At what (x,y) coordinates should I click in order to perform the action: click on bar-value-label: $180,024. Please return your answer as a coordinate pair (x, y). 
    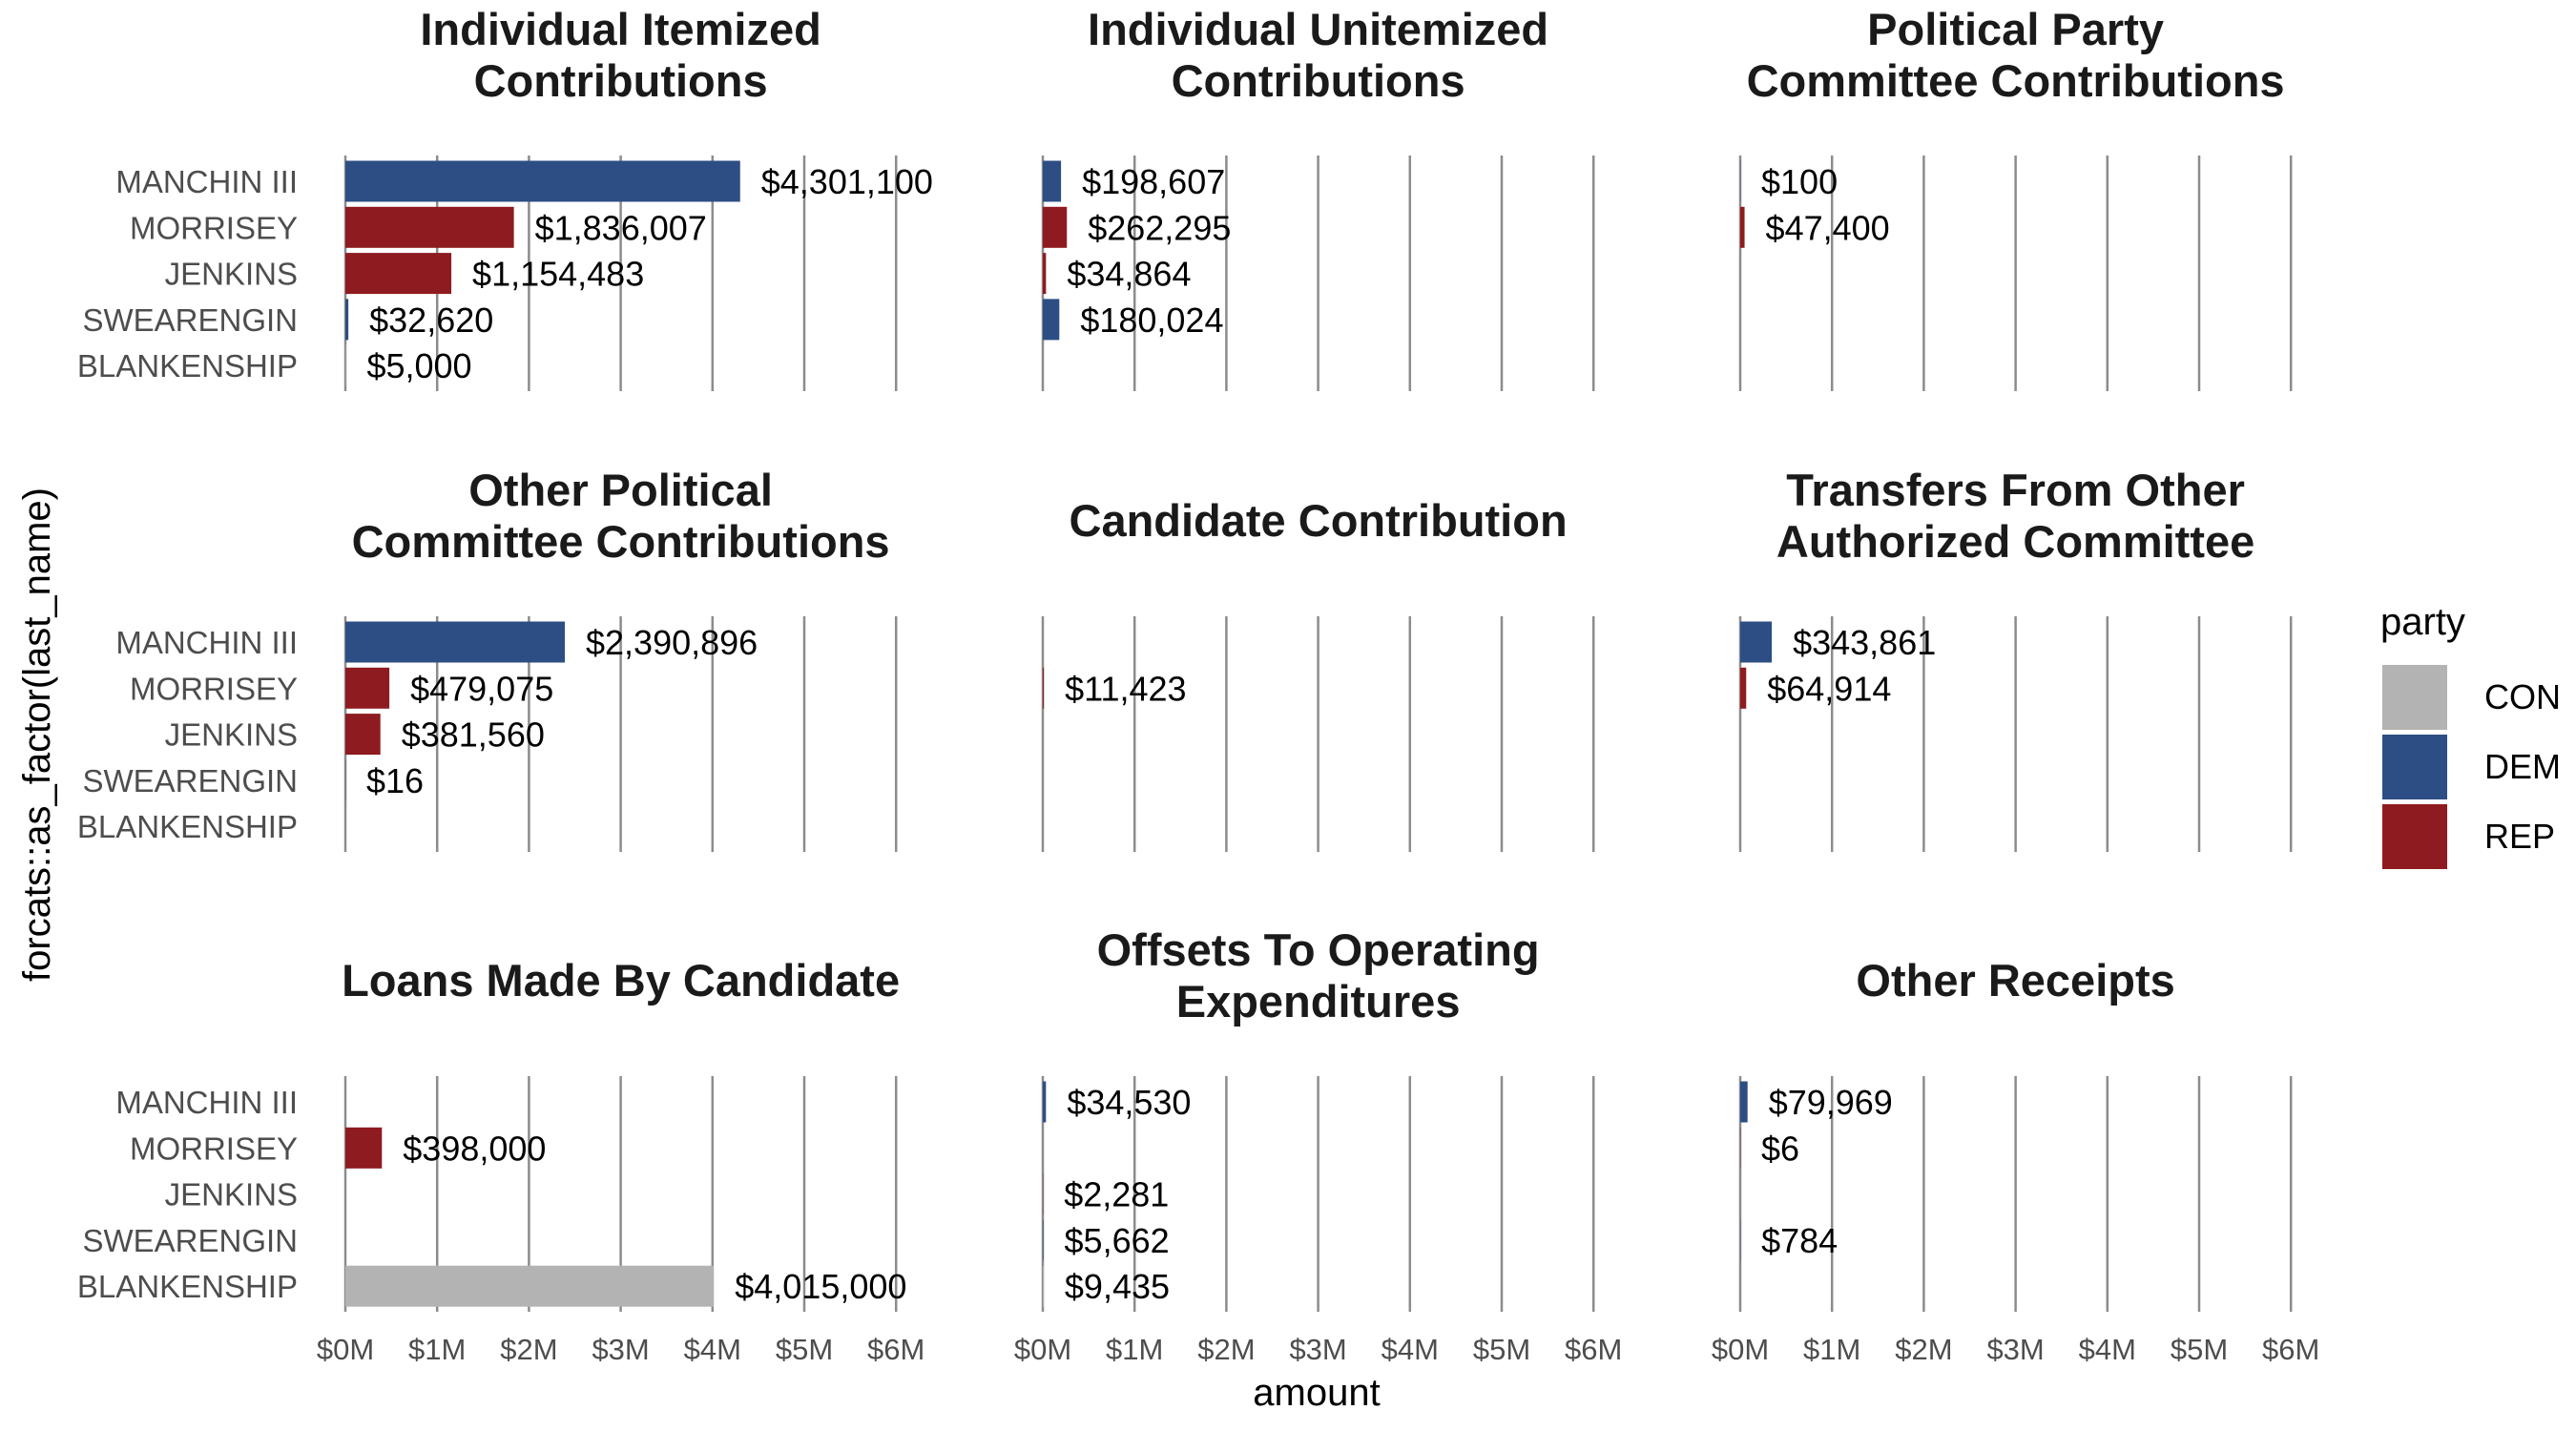
    Looking at the image, I should click on (1151, 320).